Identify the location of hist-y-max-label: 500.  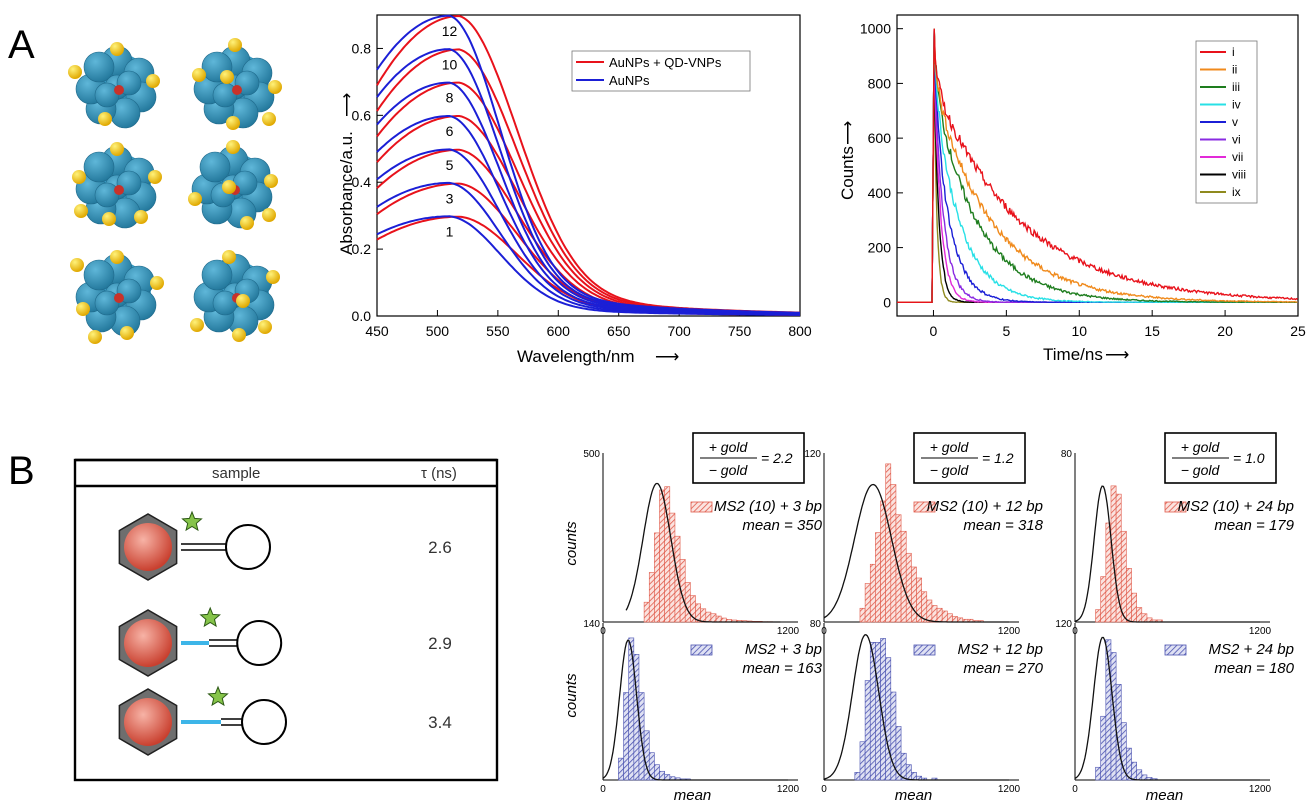
(591, 454).